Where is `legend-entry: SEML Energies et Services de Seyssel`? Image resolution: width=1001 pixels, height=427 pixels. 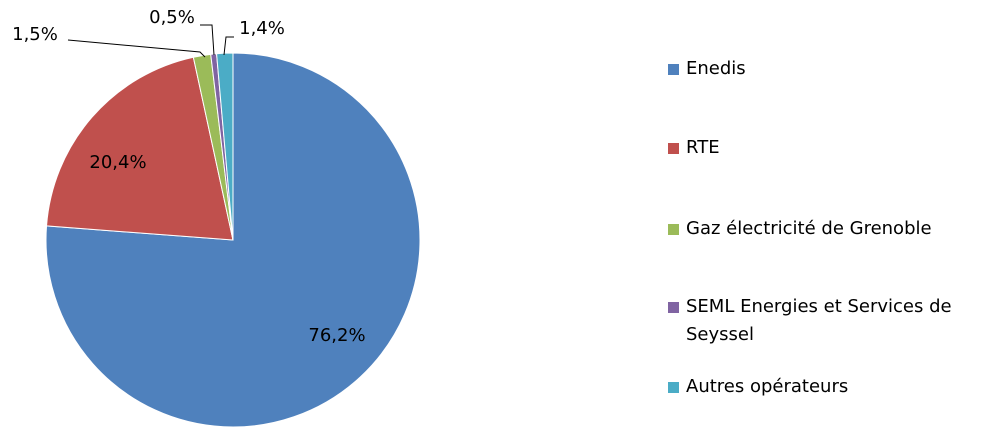 legend-entry: SEML Energies et Services de Seyssel is located at coordinates (830, 321).